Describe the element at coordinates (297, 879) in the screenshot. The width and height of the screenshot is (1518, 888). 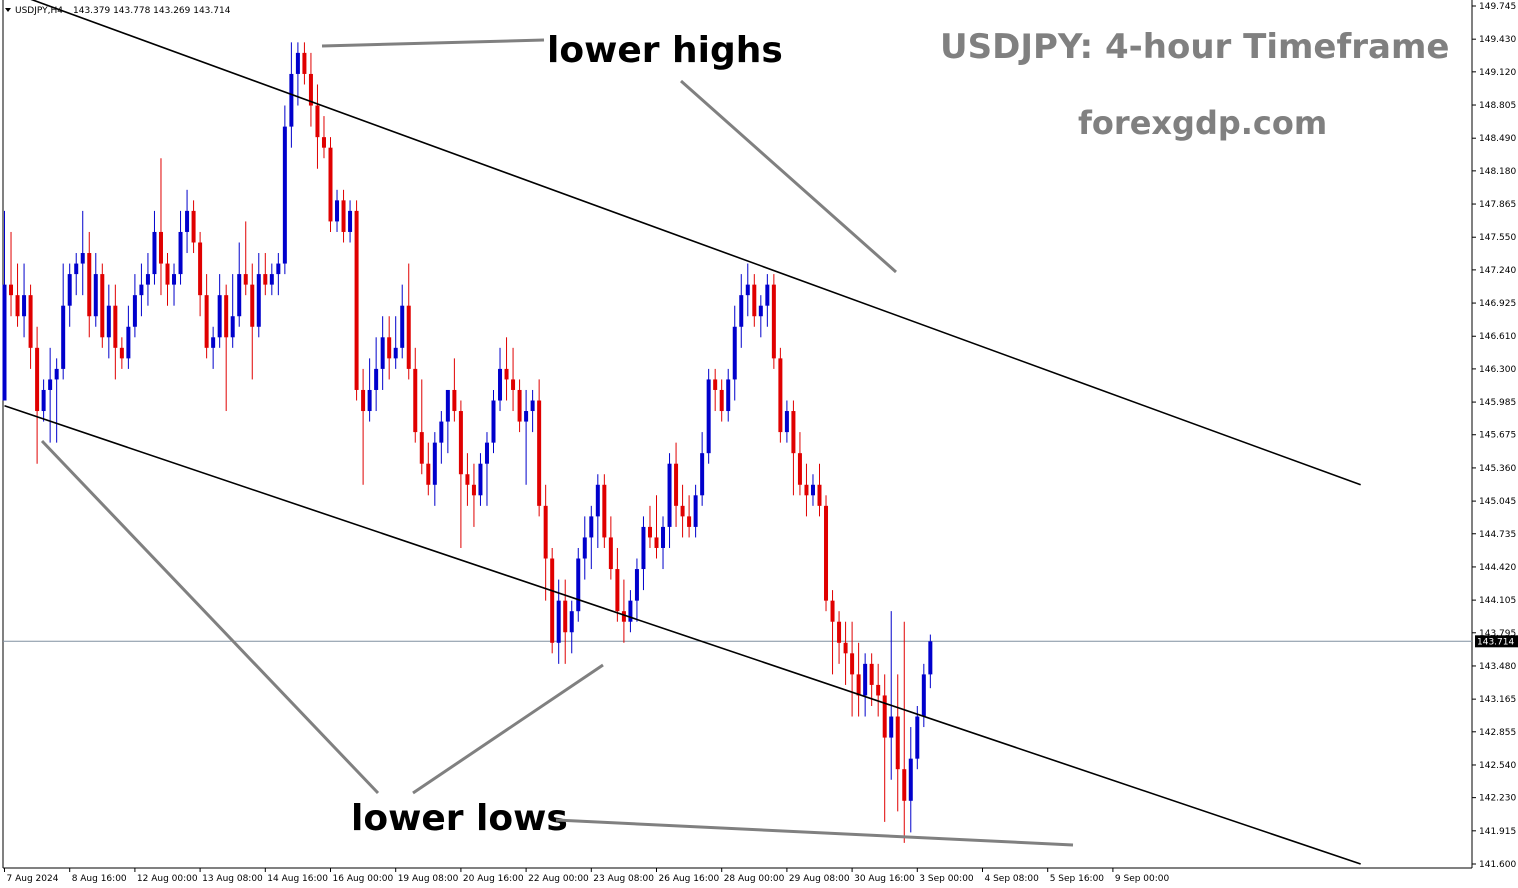
I see `time-tick-label: 14 Aug 16:00` at that location.